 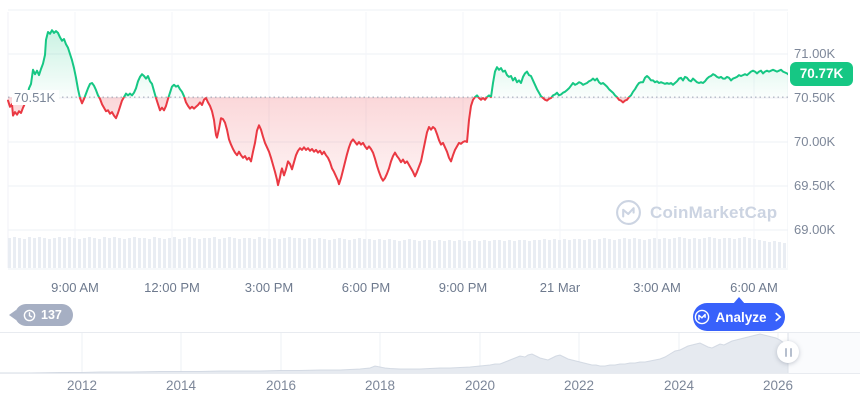 I want to click on x-axis-label: 6:00 AM, so click(x=754, y=287).